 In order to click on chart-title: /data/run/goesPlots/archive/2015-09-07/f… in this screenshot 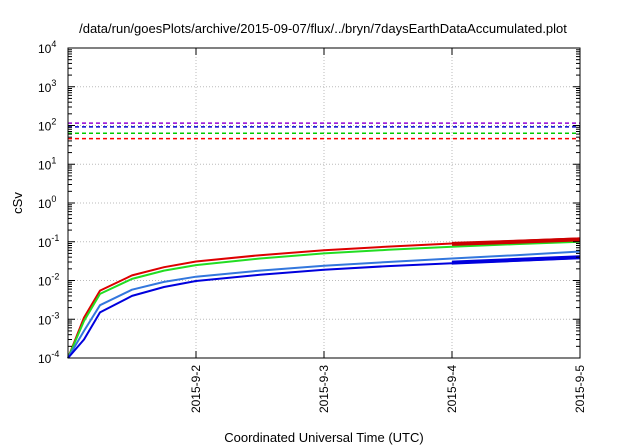, I will do `click(323, 28)`.